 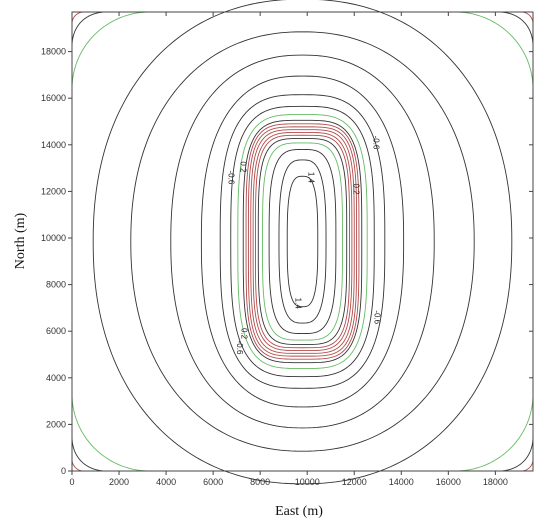 What do you see at coordinates (242, 167) in the screenshot?
I see `contour-label-4: 0.2` at bounding box center [242, 167].